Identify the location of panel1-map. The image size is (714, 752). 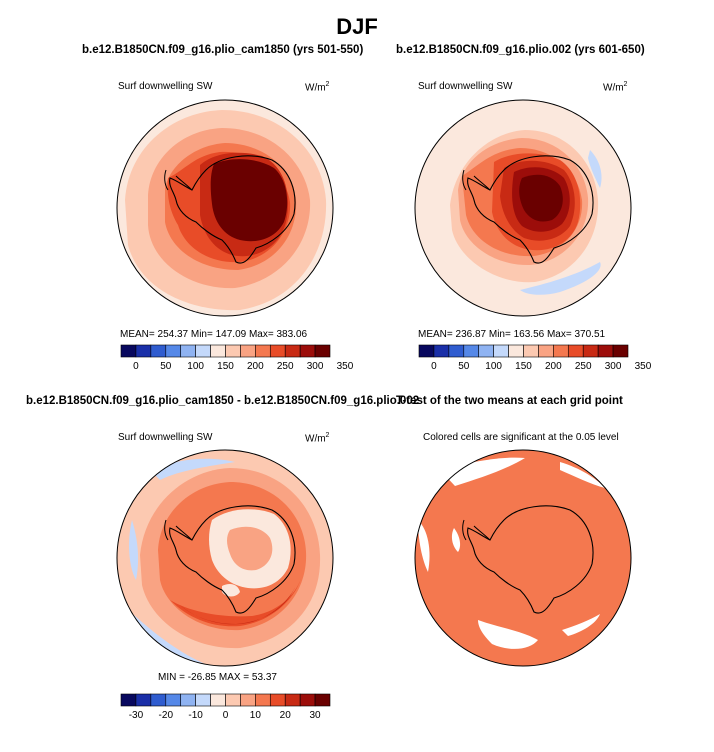
(225, 208).